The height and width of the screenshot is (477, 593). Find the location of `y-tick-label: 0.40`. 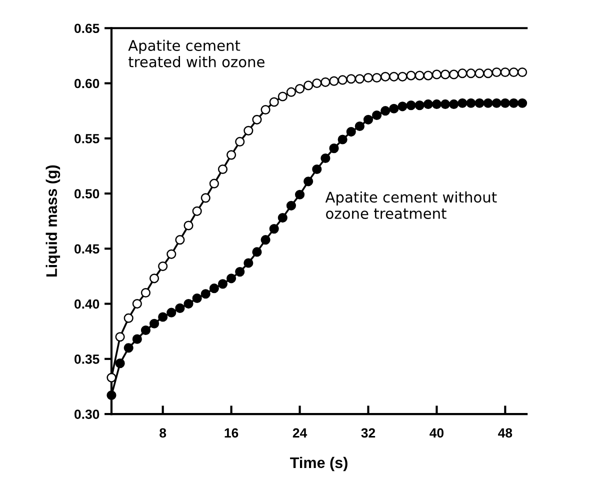

y-tick-label: 0.40 is located at coordinates (87, 304).